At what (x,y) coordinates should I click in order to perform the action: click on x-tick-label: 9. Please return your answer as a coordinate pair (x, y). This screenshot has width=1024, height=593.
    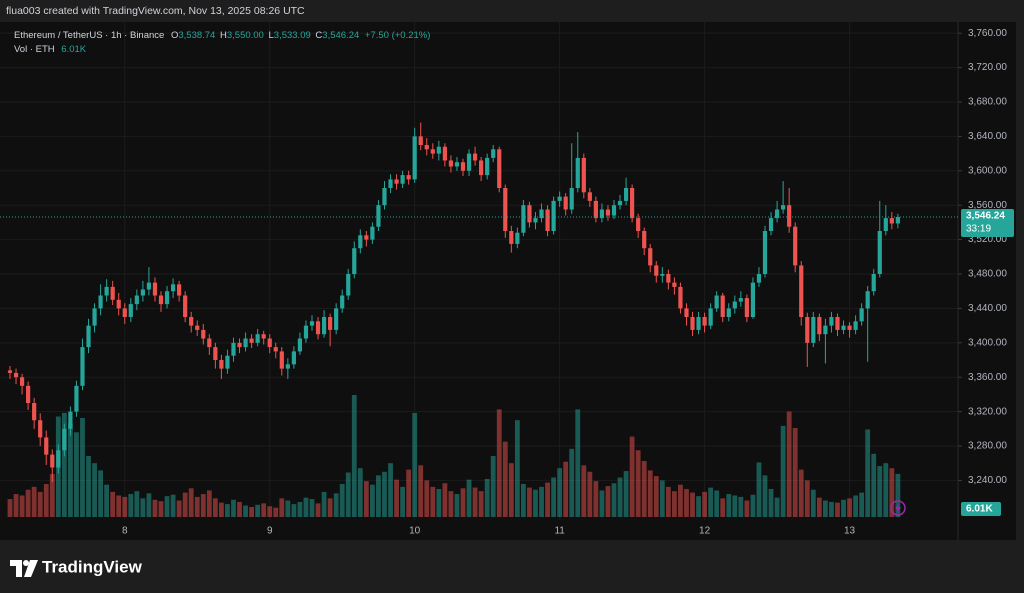
    Looking at the image, I should click on (270, 531).